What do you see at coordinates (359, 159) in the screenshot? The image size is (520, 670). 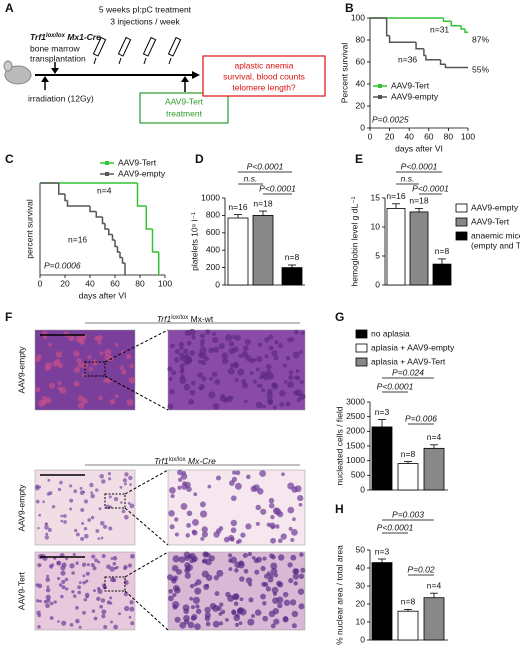 I see `panel-letter: E` at bounding box center [359, 159].